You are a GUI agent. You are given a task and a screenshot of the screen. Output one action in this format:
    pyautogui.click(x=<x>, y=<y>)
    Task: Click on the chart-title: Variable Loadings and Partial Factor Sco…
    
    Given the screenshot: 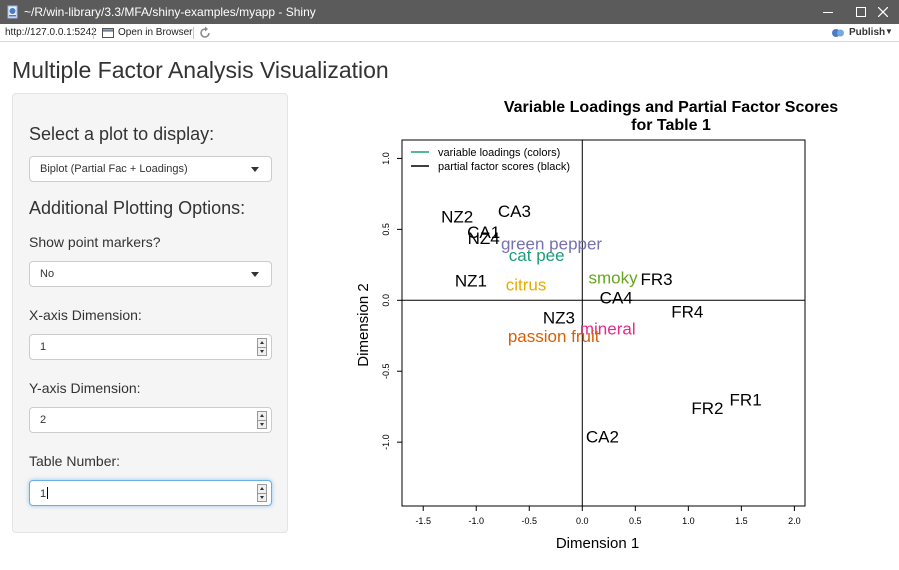 What is the action you would take?
    pyautogui.click(x=671, y=107)
    